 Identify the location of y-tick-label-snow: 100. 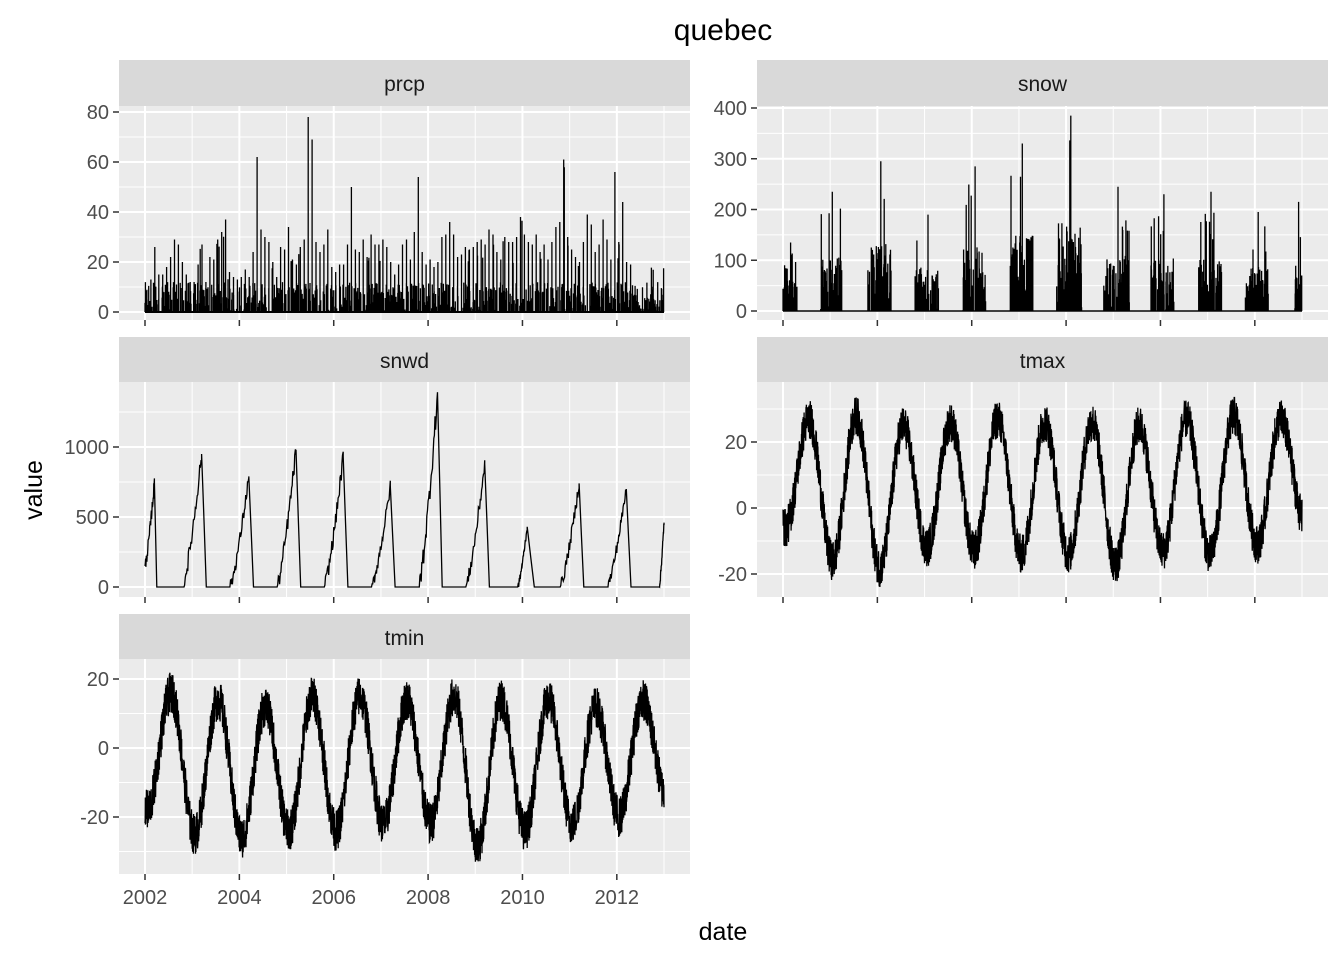
(730, 261).